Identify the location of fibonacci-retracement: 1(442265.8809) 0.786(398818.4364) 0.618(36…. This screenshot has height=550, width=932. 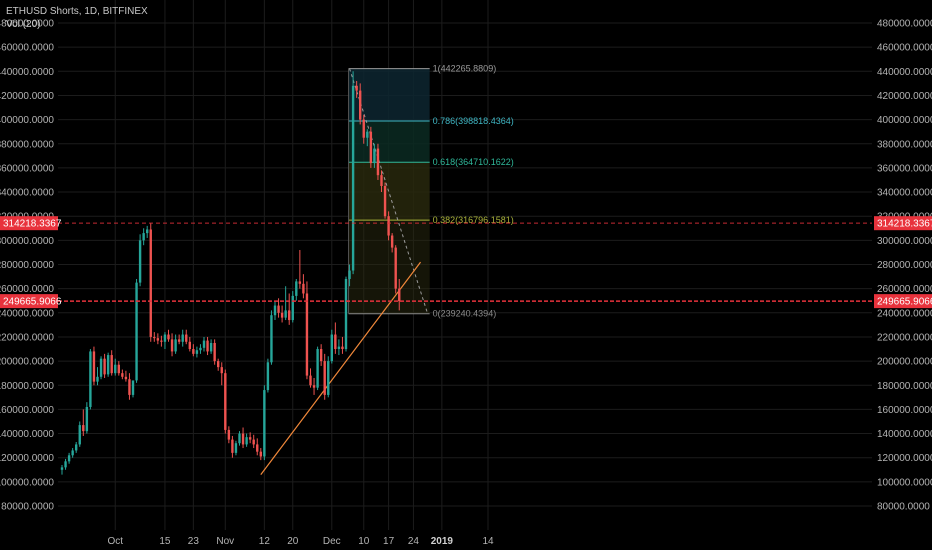
(431, 191).